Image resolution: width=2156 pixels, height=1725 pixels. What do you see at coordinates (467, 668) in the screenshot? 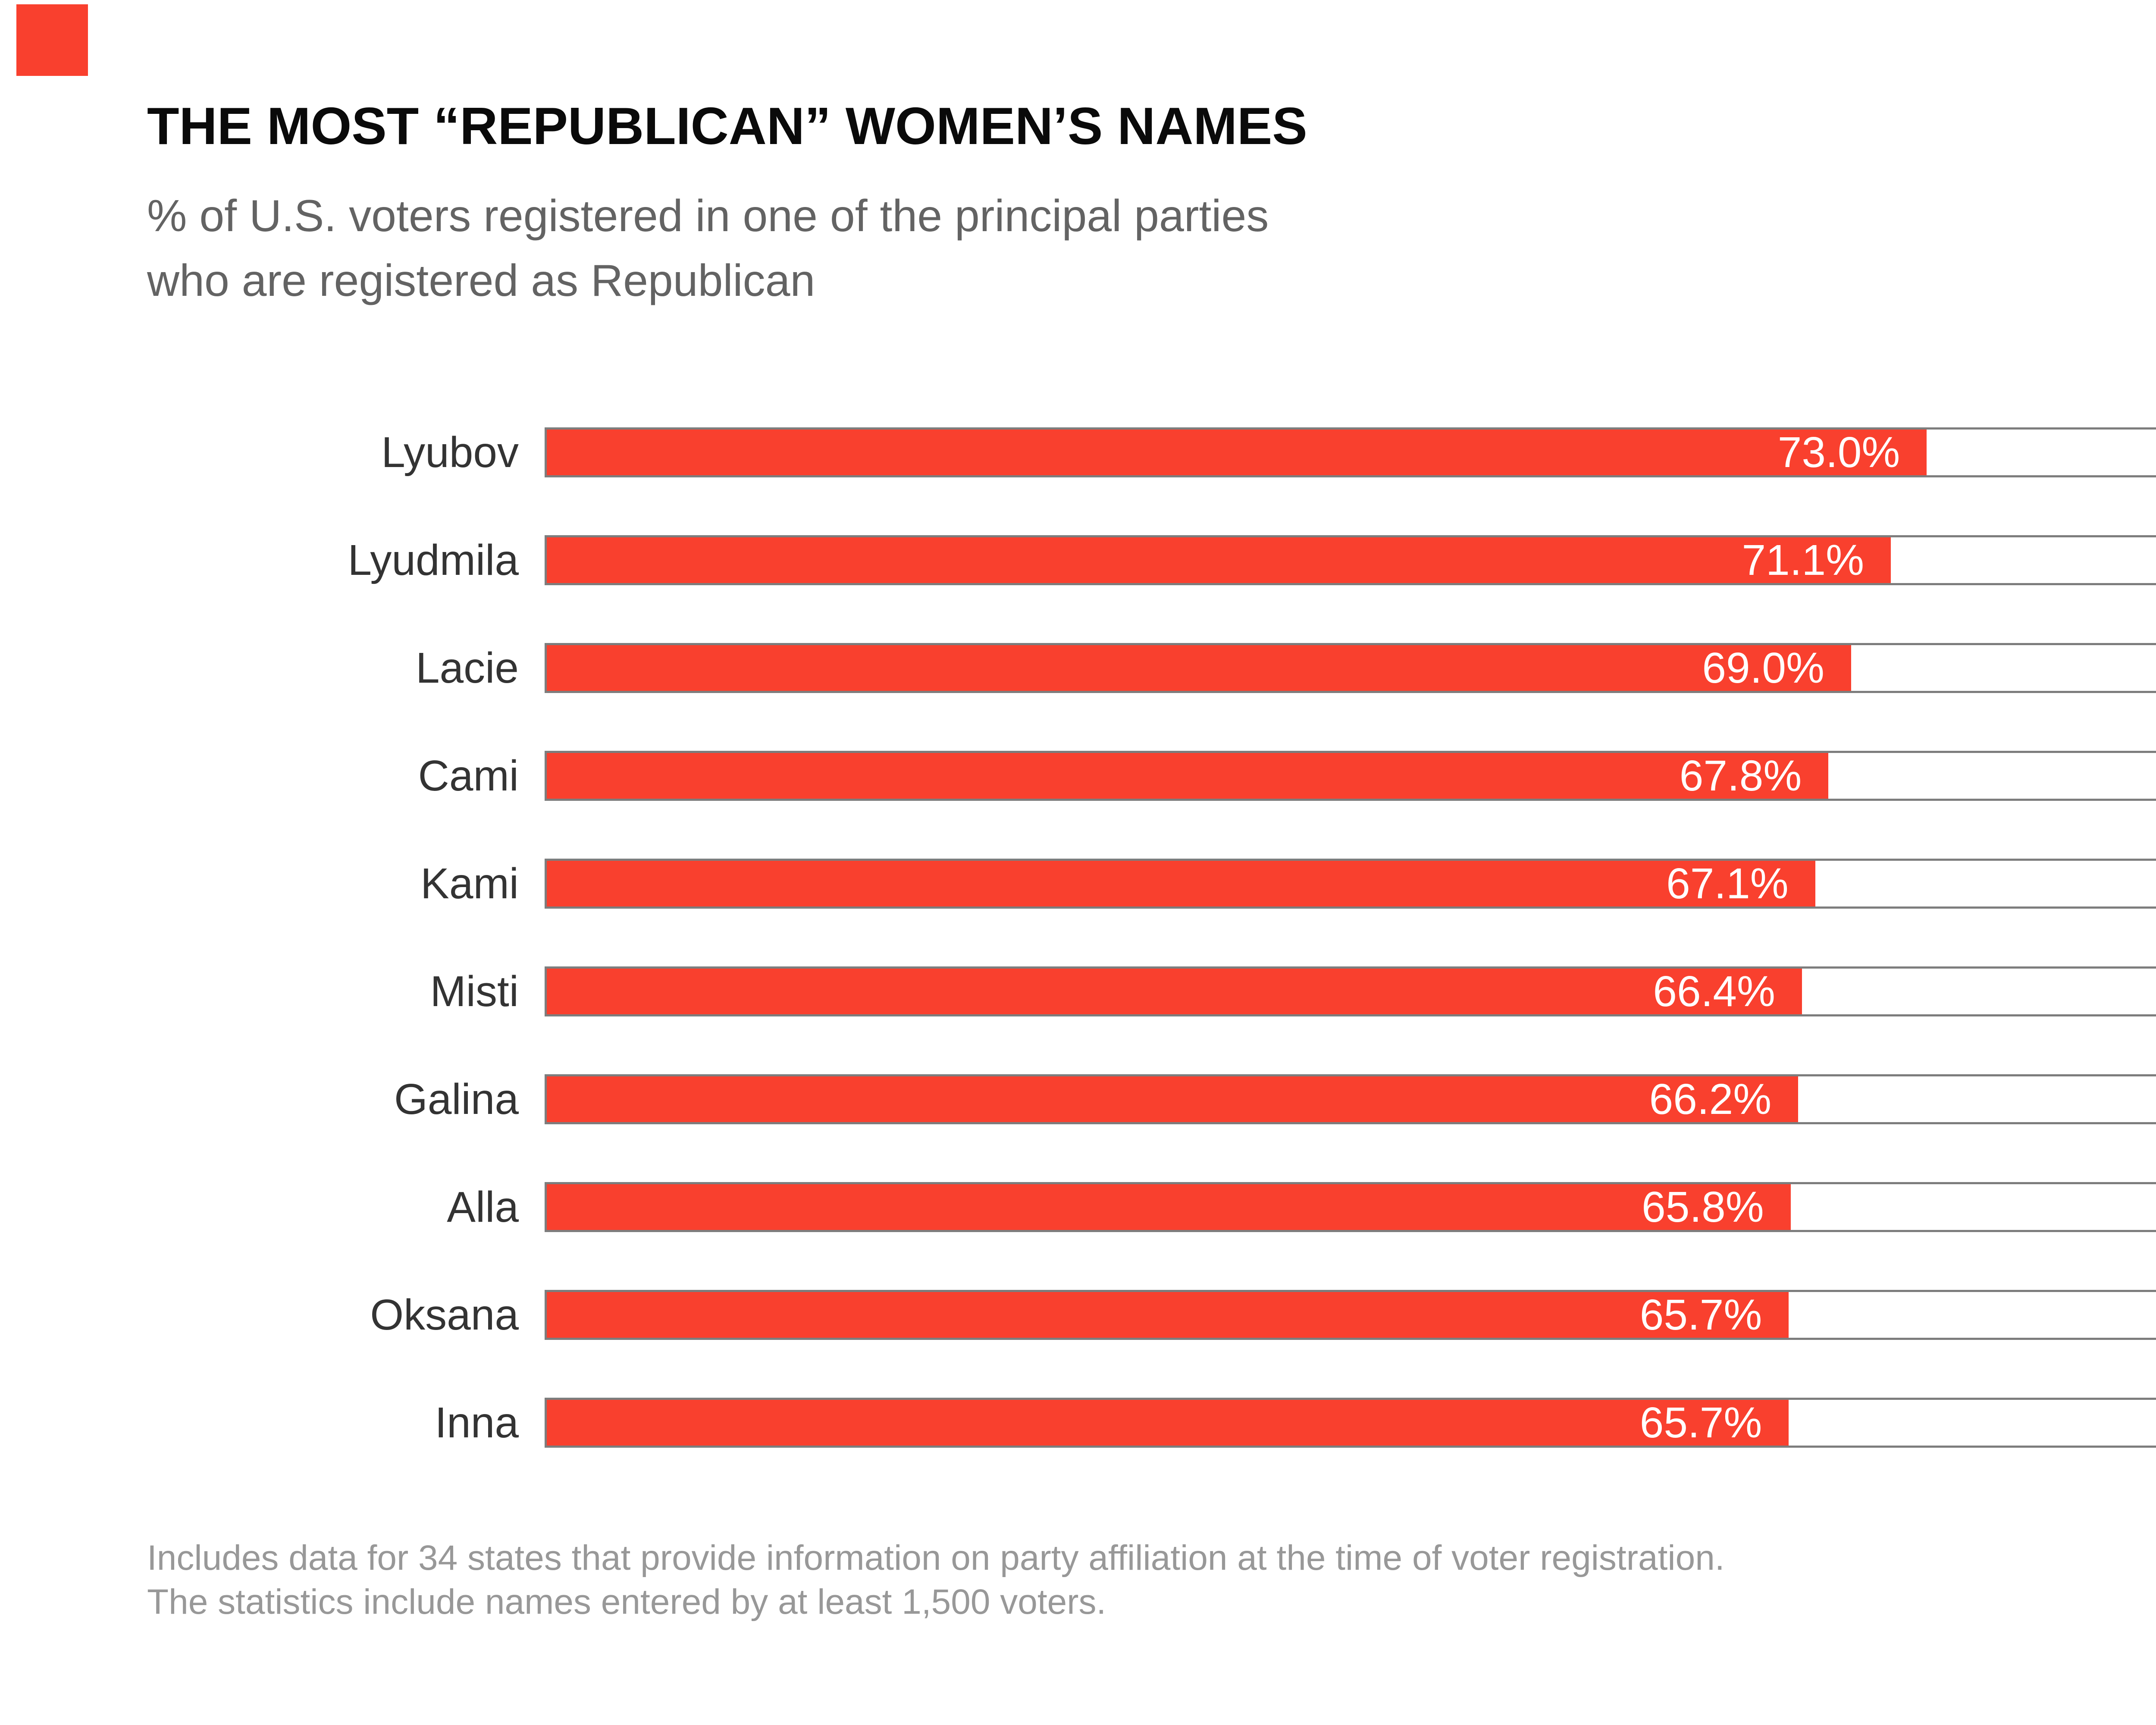
I see `bar-label: Lacie` at bounding box center [467, 668].